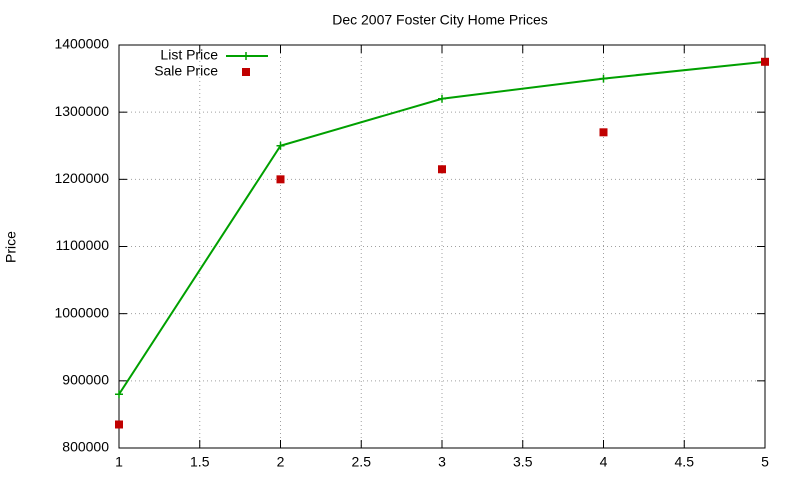 Image resolution: width=800 pixels, height=480 pixels. What do you see at coordinates (81, 312) in the screenshot?
I see `y-tick-label: 1000000` at bounding box center [81, 312].